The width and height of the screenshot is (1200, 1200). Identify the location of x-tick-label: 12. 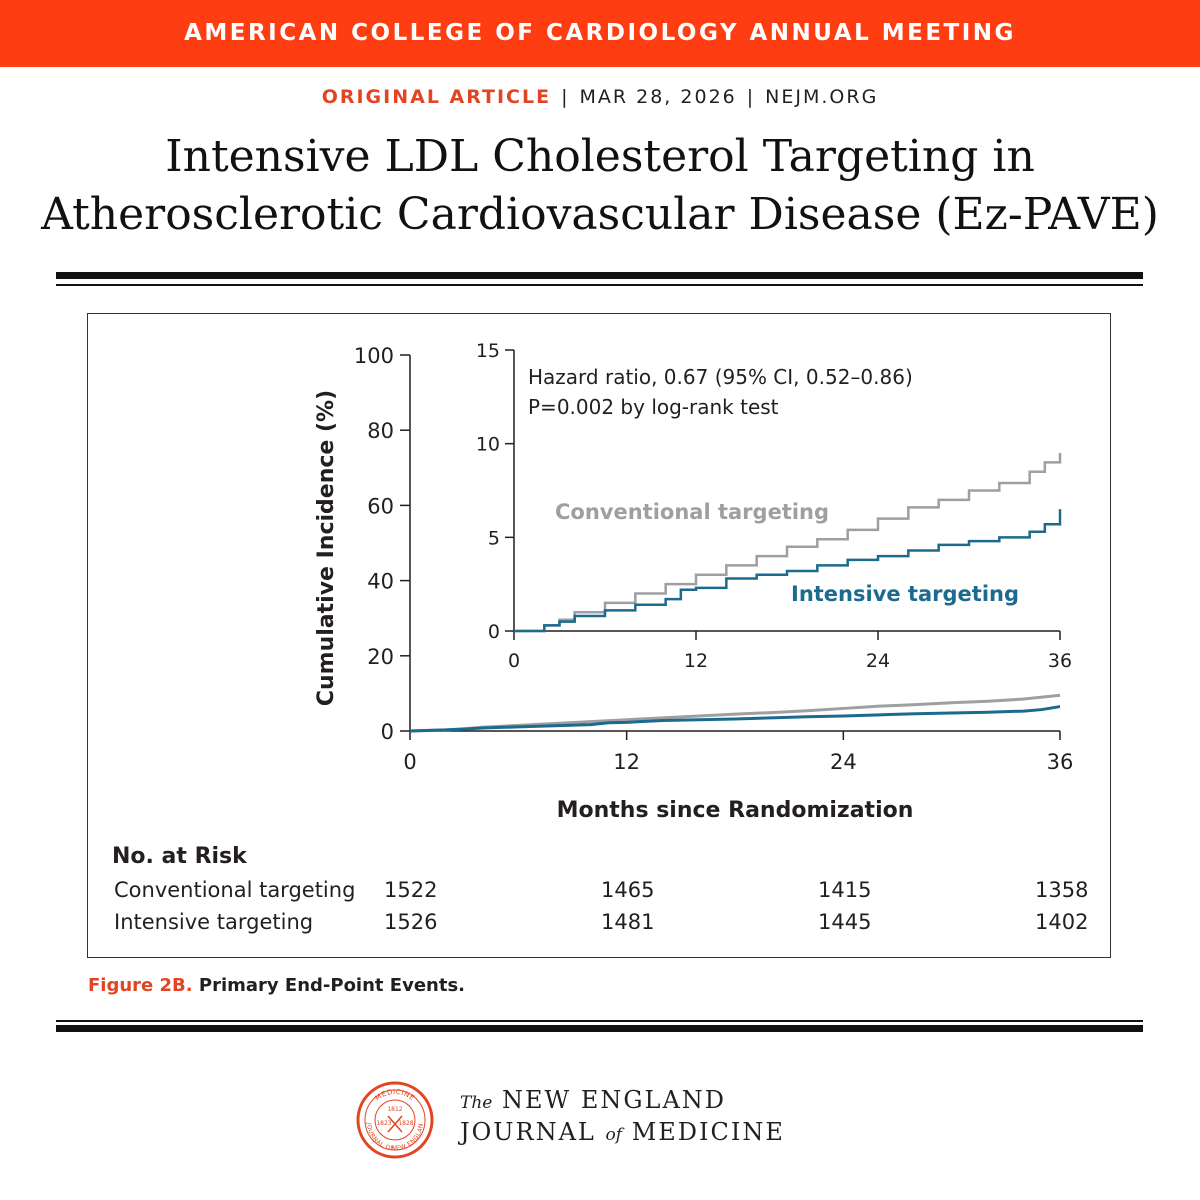
(626, 762).